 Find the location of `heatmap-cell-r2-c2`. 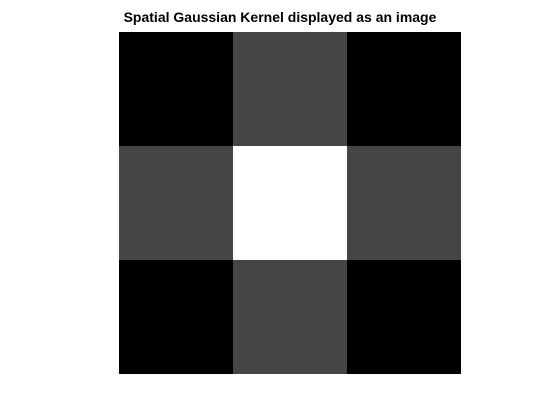

heatmap-cell-r2-c2 is located at coordinates (290, 203).